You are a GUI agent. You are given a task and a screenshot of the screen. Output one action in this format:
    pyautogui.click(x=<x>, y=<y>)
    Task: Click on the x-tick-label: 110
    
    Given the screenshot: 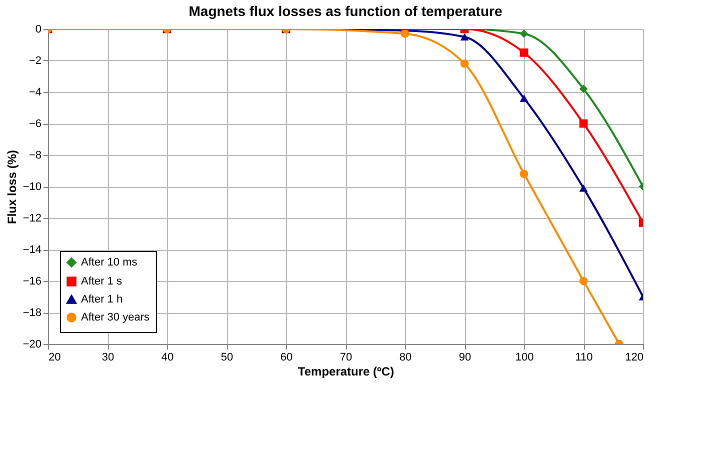 What is the action you would take?
    pyautogui.click(x=584, y=358)
    